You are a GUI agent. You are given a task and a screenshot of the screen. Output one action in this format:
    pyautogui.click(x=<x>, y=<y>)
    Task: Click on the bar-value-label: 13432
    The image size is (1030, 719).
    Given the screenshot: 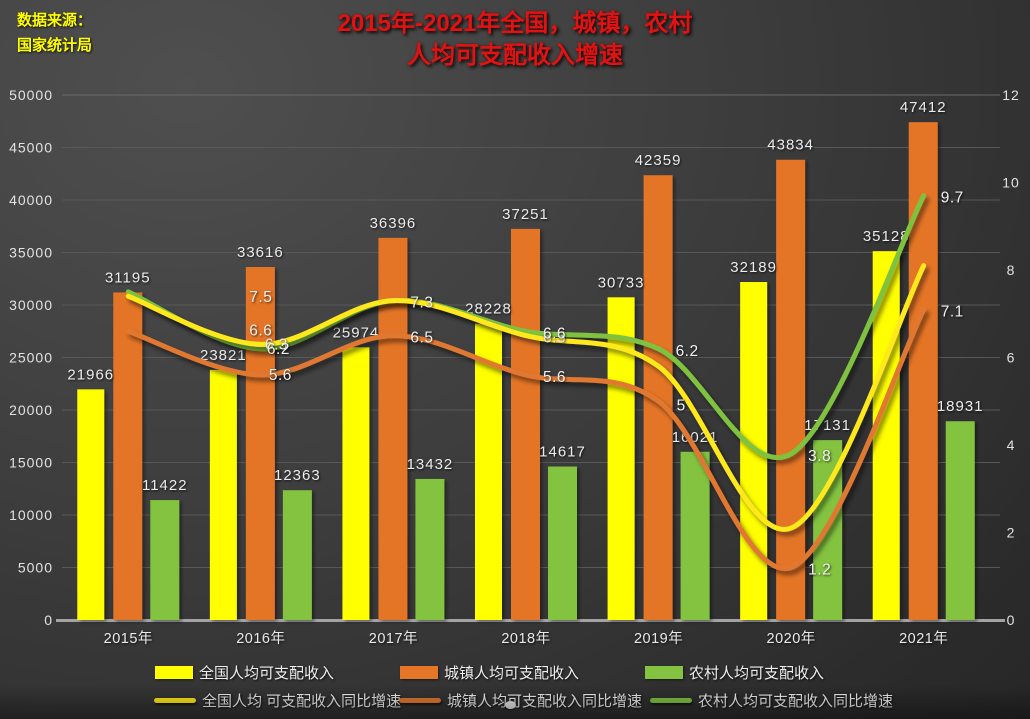 What is the action you would take?
    pyautogui.click(x=430, y=464)
    